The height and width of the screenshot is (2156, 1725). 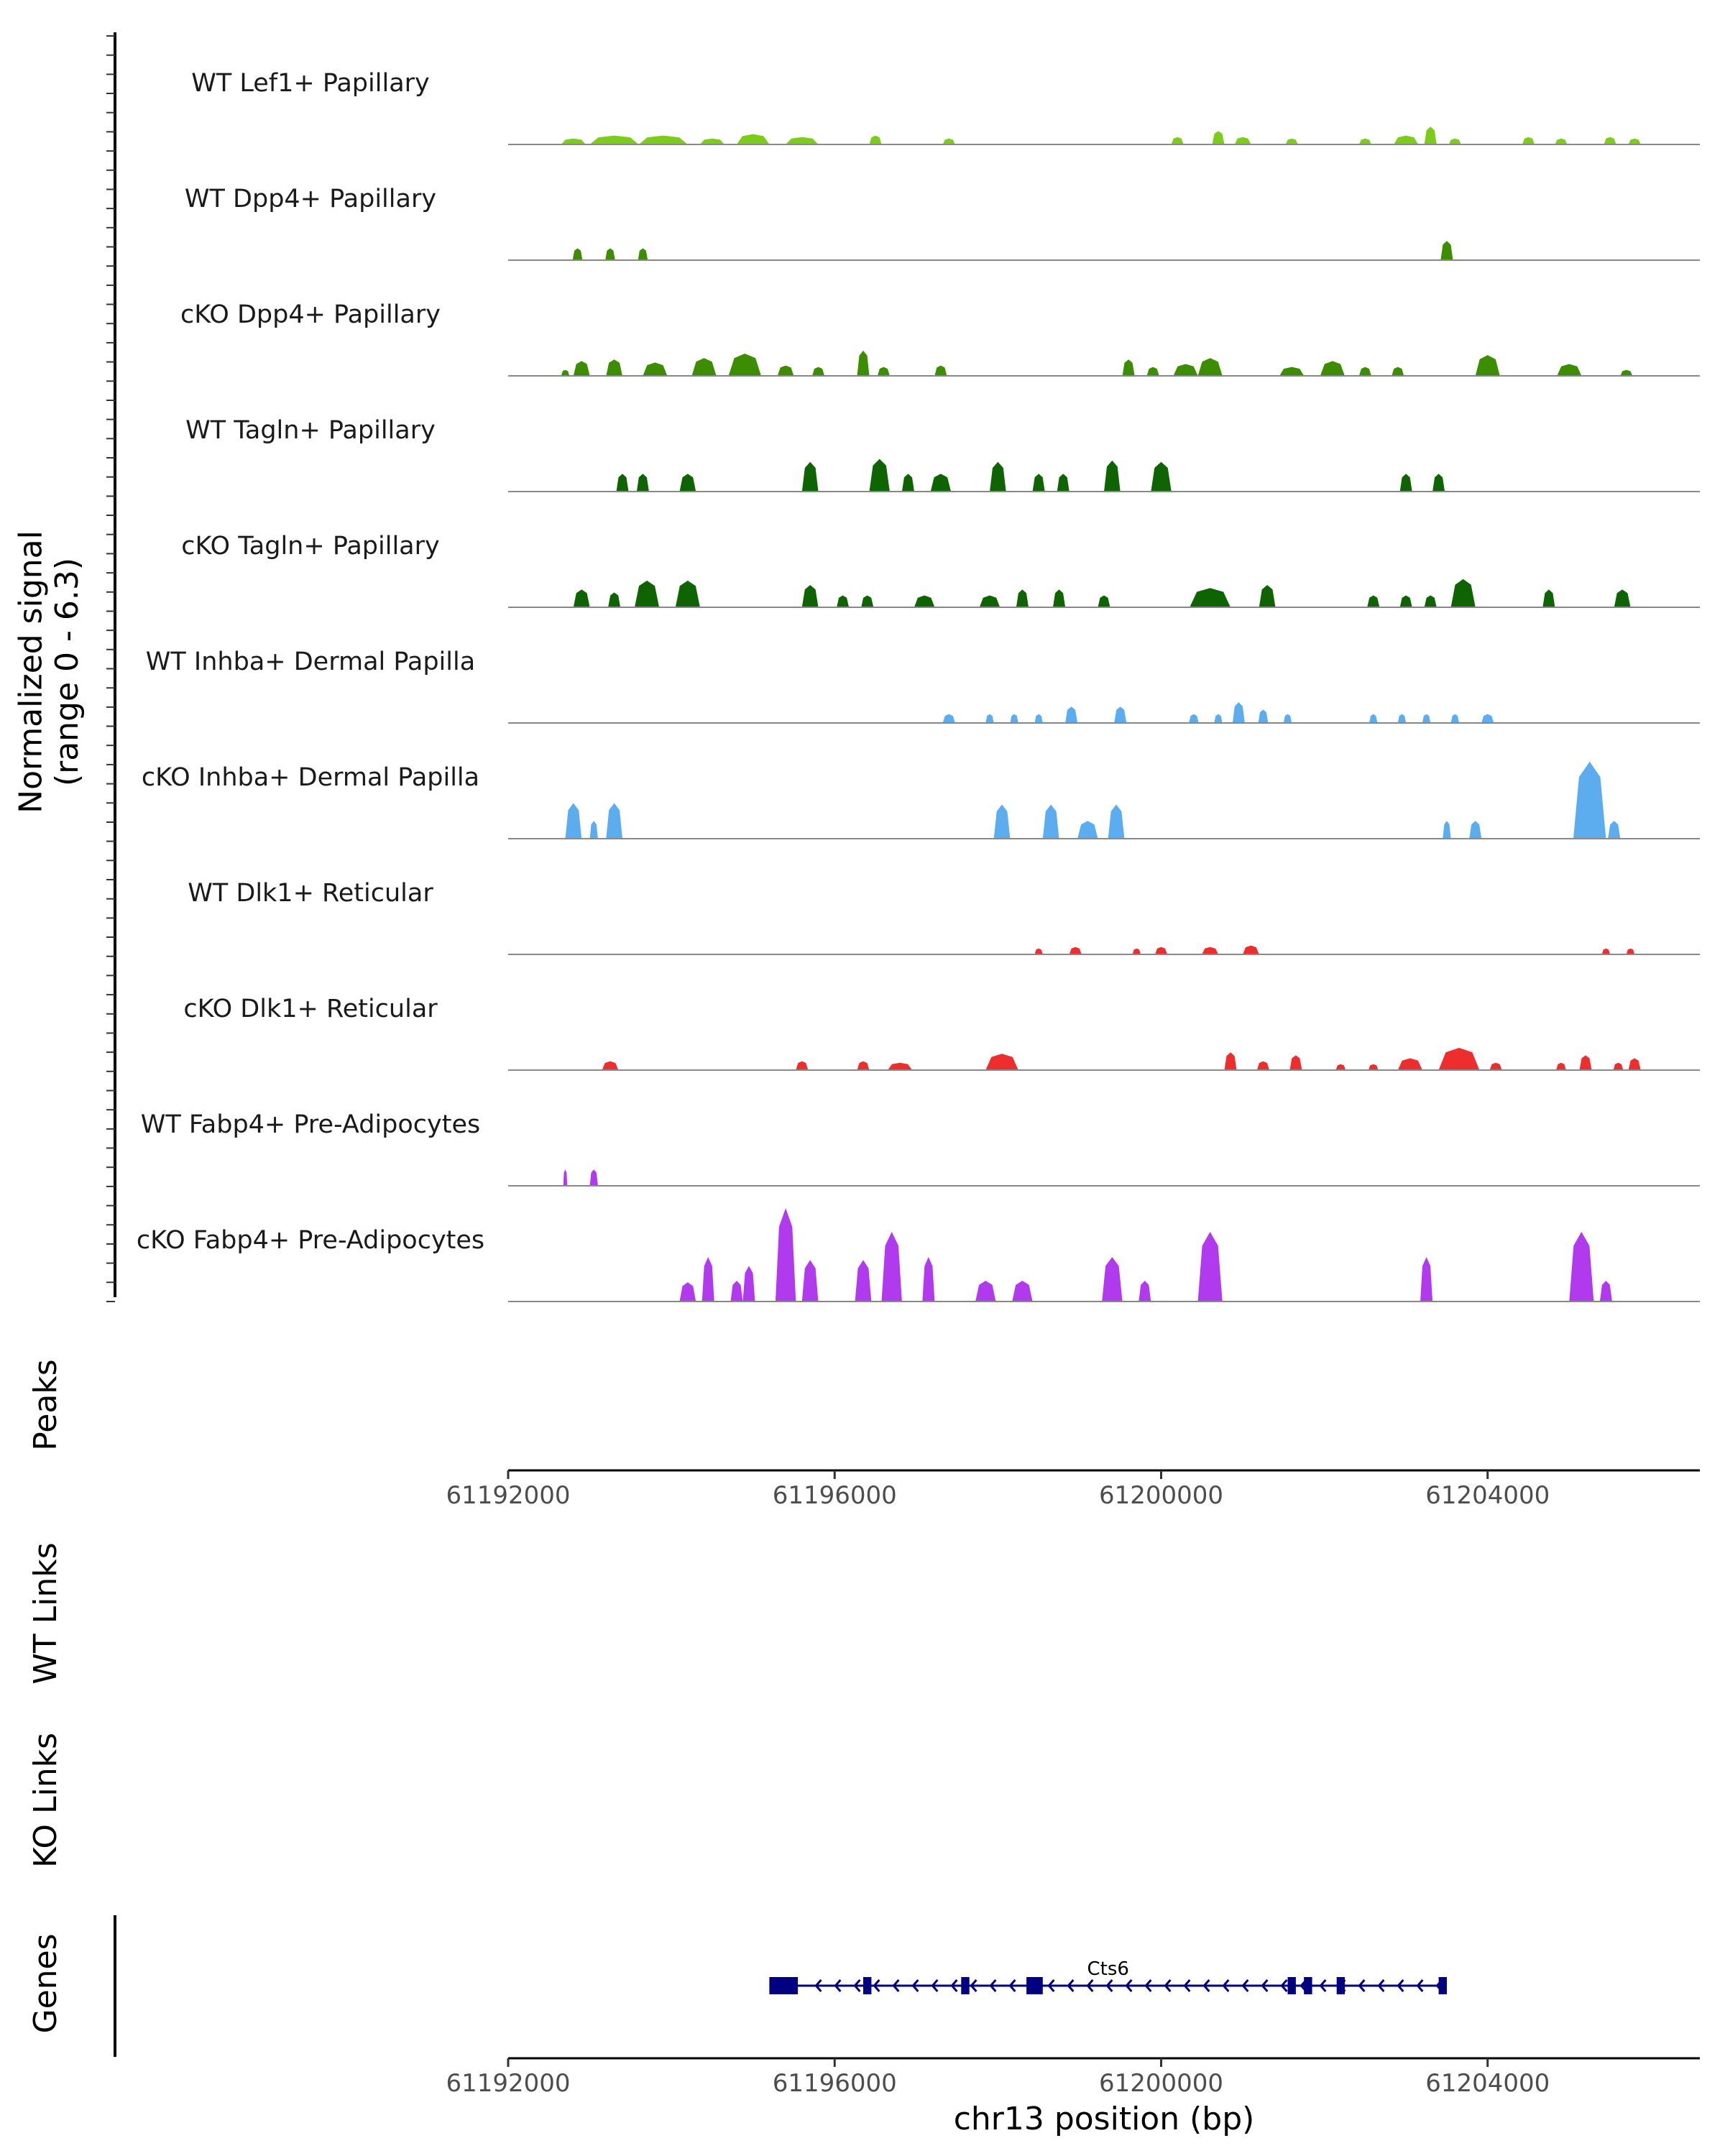 What do you see at coordinates (923, 686) in the screenshot?
I see `track-wt-inhba-dermal-papilla: WT Inhba+ Dermal Papilla` at bounding box center [923, 686].